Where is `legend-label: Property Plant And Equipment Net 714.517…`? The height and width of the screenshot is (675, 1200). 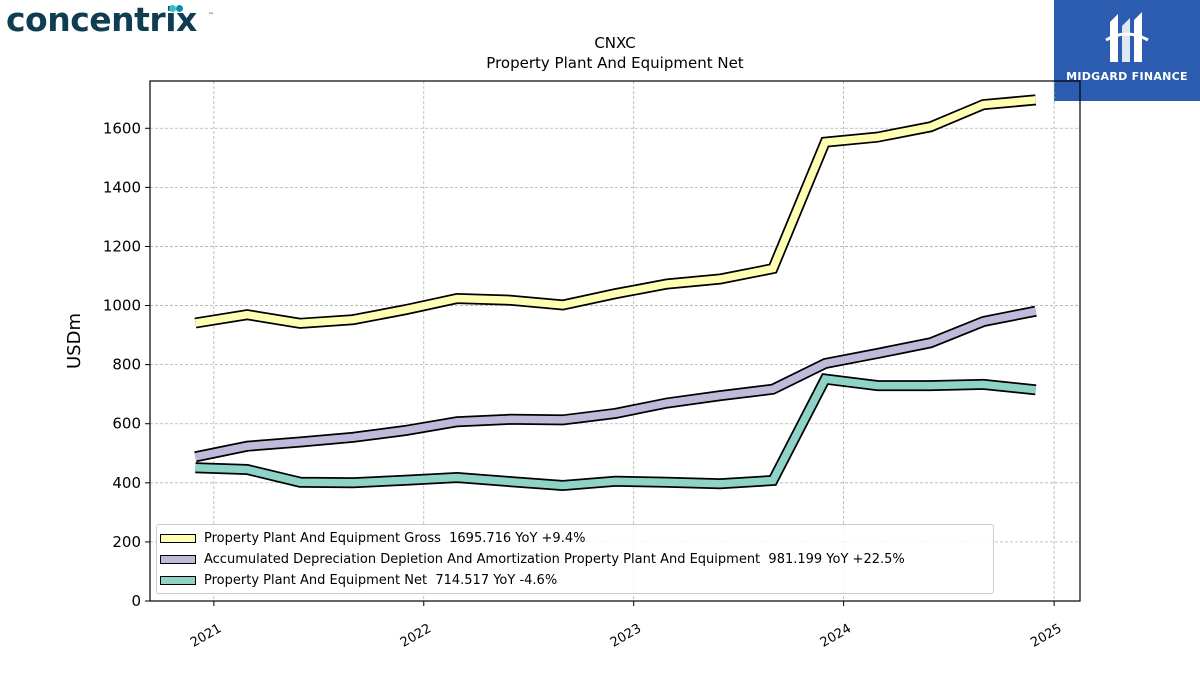 legend-label: Property Plant And Equipment Net 714.517… is located at coordinates (381, 580).